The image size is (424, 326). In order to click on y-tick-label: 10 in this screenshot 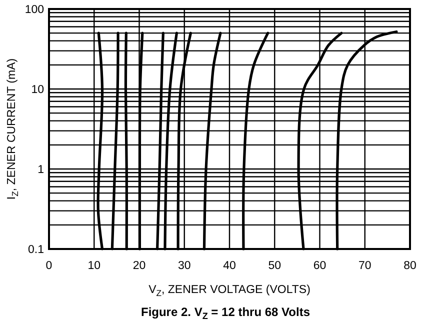, I will do `click(37, 90)`.